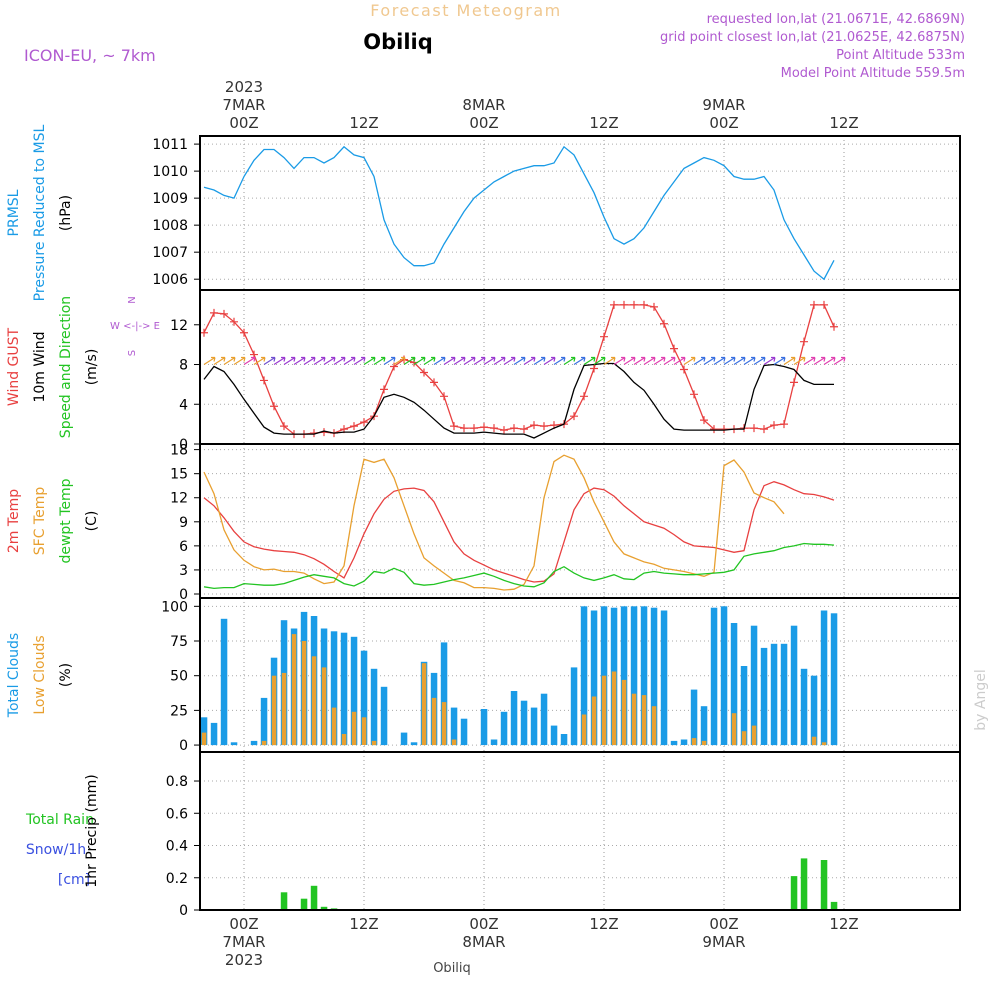 The height and width of the screenshot is (1000, 1000). I want to click on y-axis-label: Pressure Reduced to MSL, so click(40, 212).